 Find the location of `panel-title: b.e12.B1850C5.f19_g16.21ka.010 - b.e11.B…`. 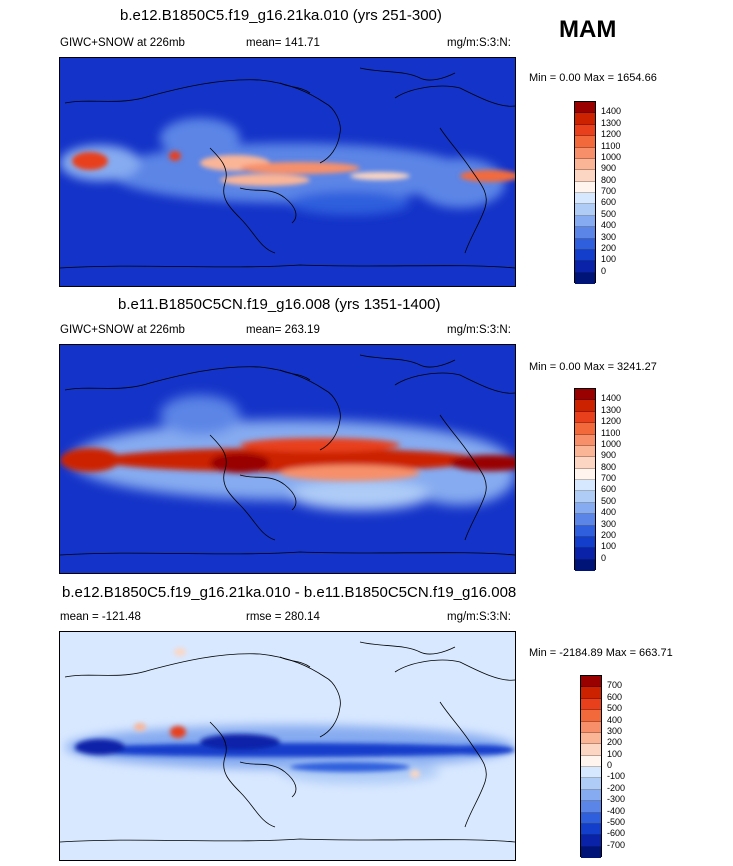

panel-title: b.e12.B1850C5.f19_g16.21ka.010 - b.e11.B… is located at coordinates (289, 592).